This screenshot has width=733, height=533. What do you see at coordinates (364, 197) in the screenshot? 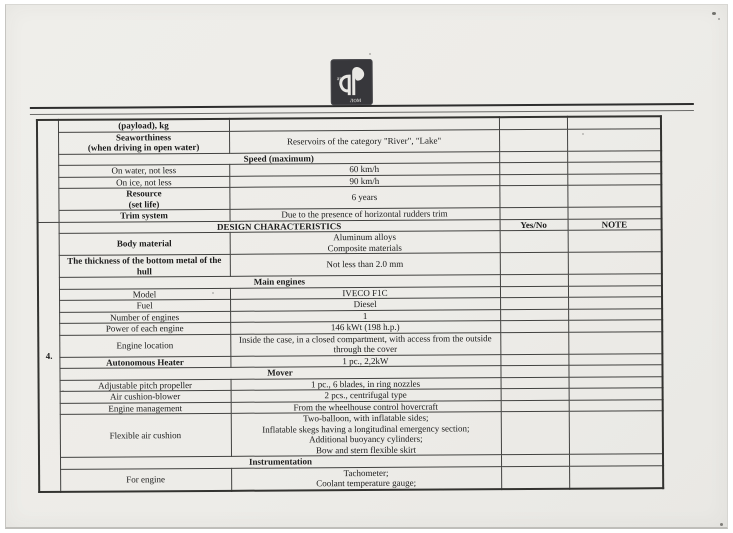
I see `param-value-cell: 6 years` at bounding box center [364, 197].